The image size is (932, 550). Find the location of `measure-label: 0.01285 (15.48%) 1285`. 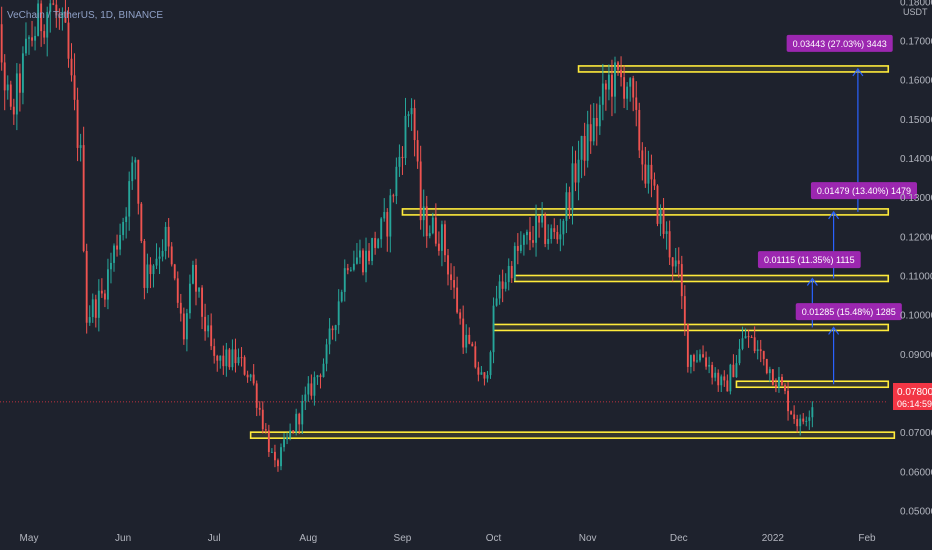

measure-label: 0.01285 (15.48%) 1285 is located at coordinates (848, 312).